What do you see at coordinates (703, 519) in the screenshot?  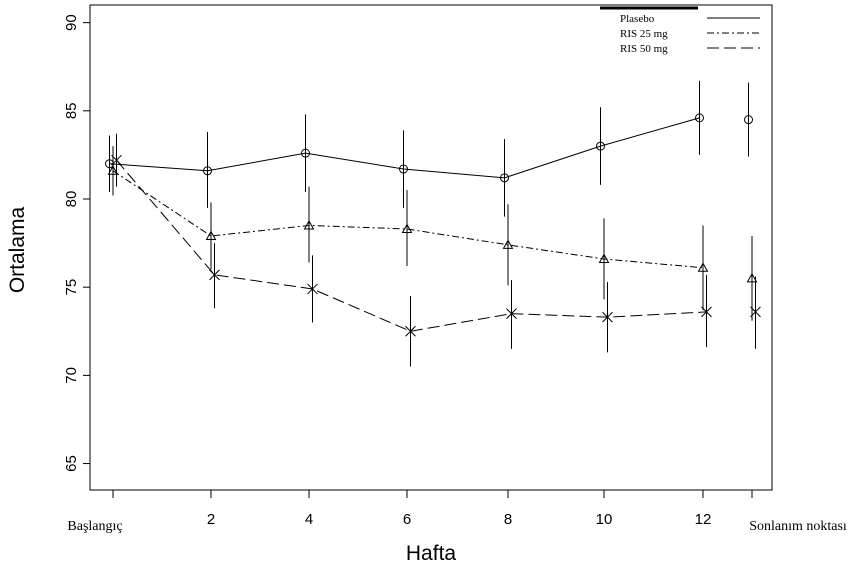 I see `x-tick-label: 12` at bounding box center [703, 519].